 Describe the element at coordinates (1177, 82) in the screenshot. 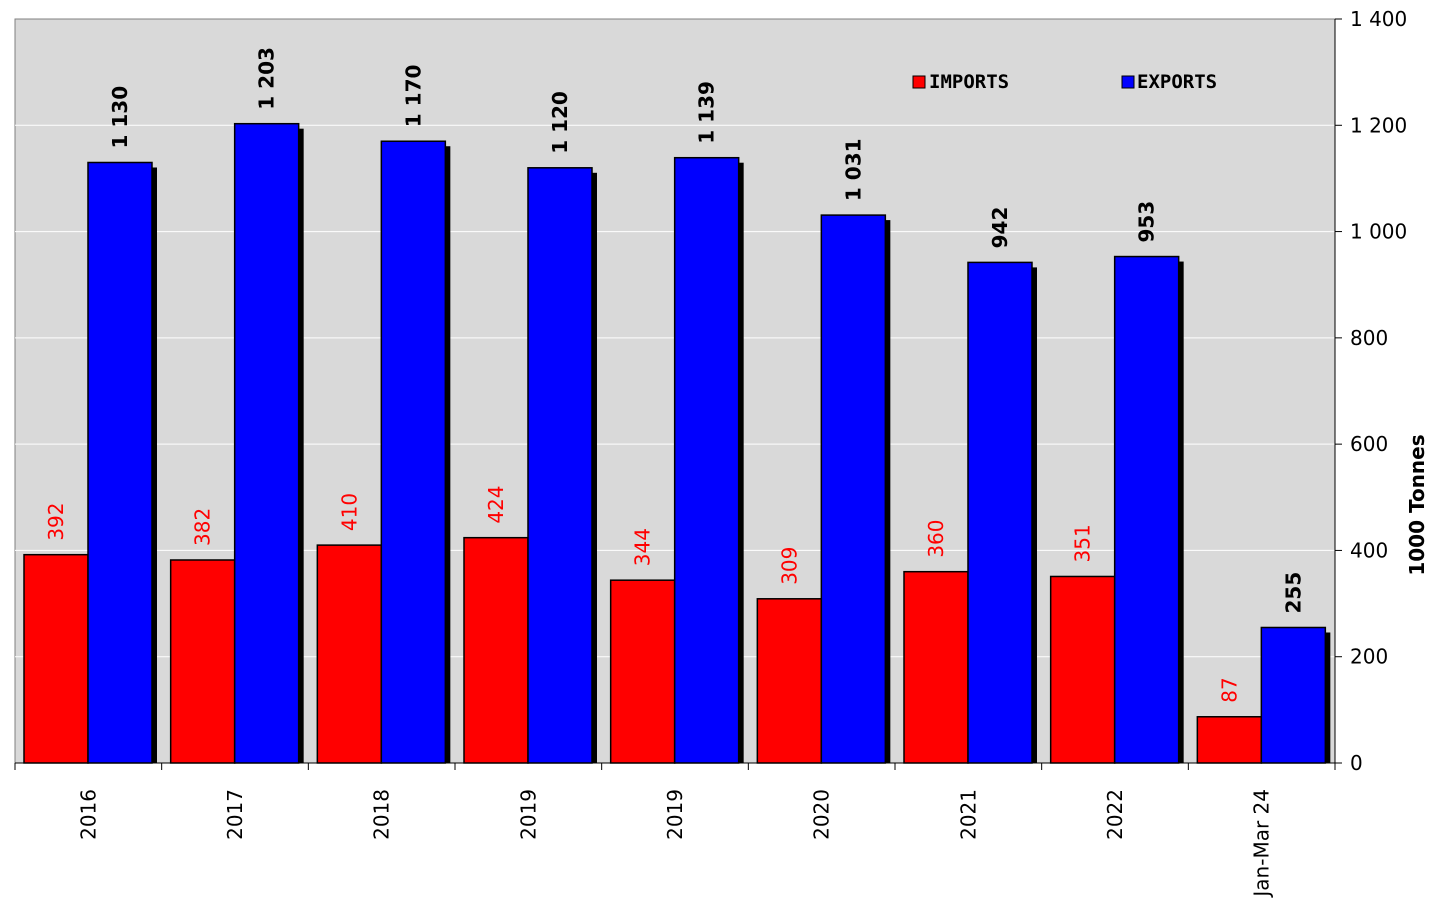

I see `legend-label-exports: EXPORTS` at that location.